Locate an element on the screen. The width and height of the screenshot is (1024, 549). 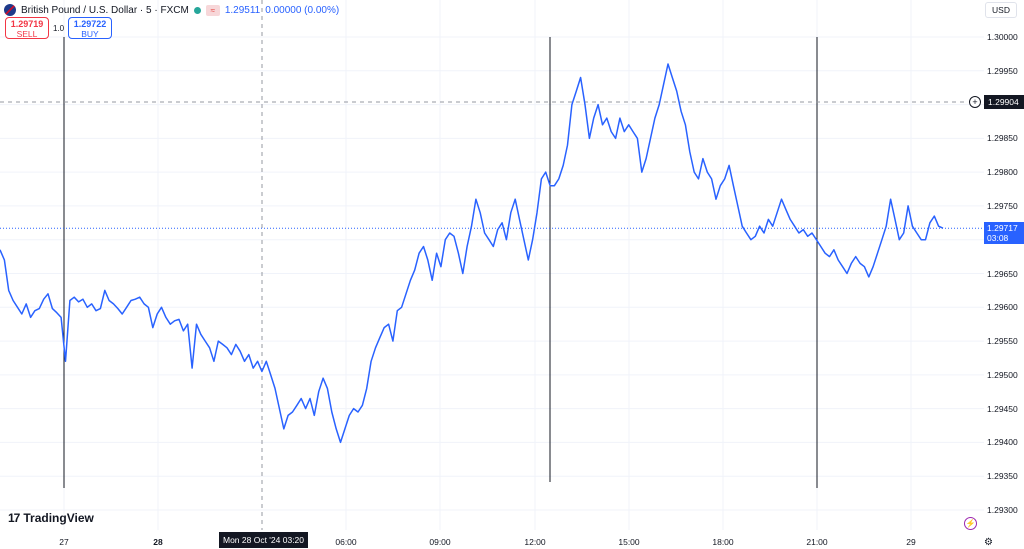
time-tick-label: 28 is located at coordinates (158, 542).